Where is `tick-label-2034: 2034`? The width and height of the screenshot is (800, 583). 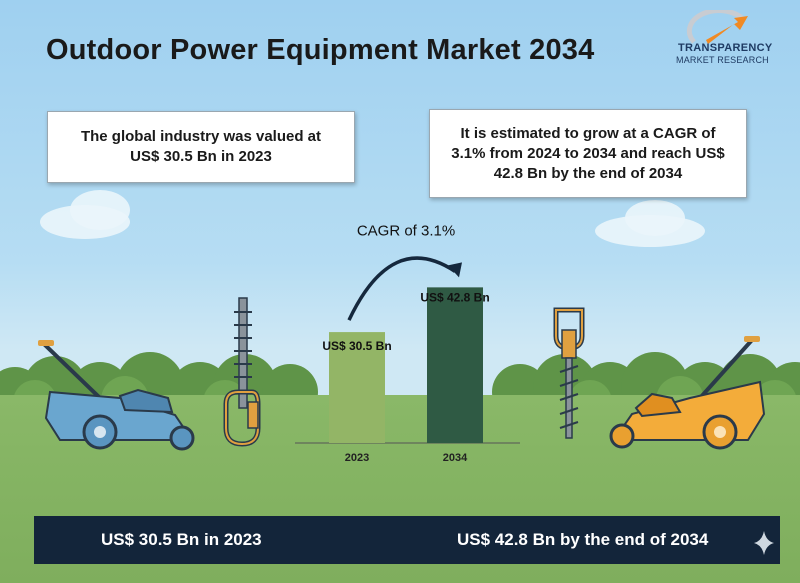
tick-label-2034: 2034 is located at coordinates (455, 458).